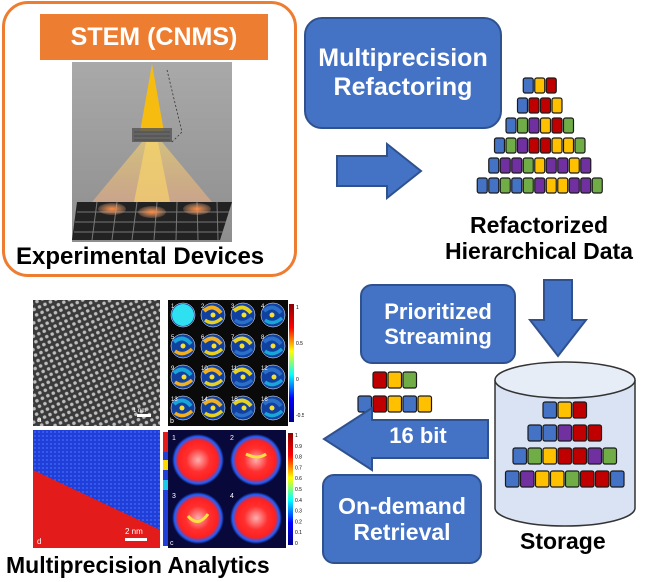 This screenshot has height=582, width=660. What do you see at coordinates (233, 307) in the screenshot?
I see `mode-number: 3` at bounding box center [233, 307].